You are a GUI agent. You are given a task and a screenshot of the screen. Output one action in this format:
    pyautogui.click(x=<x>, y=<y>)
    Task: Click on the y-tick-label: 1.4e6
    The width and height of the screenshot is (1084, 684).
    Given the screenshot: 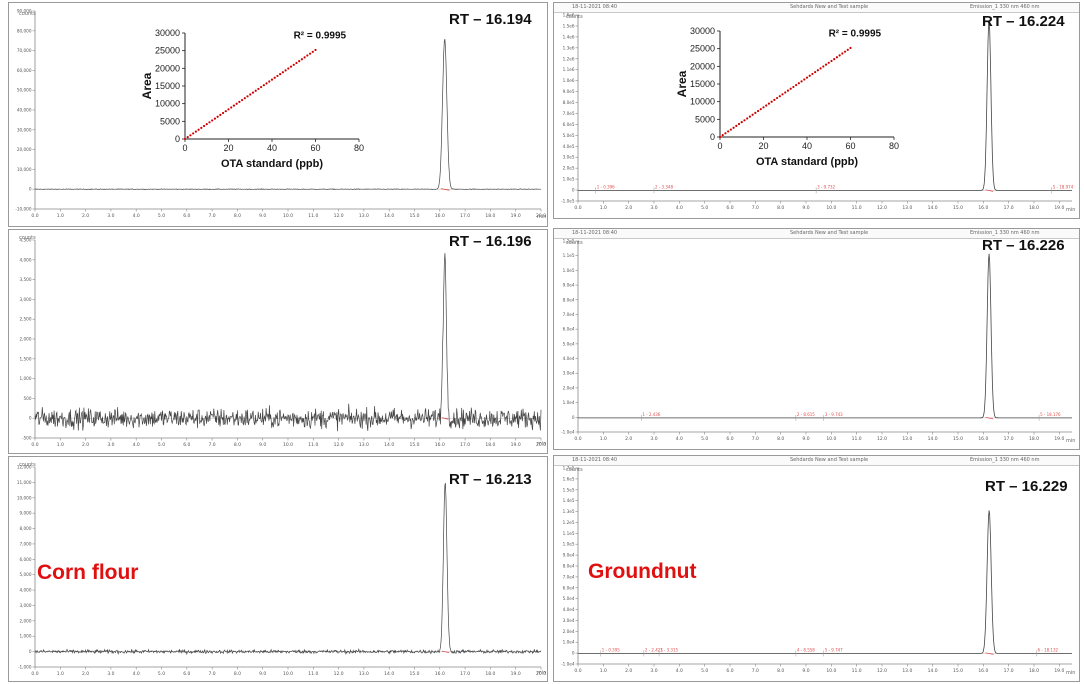 What is the action you would take?
    pyautogui.click(x=569, y=36)
    